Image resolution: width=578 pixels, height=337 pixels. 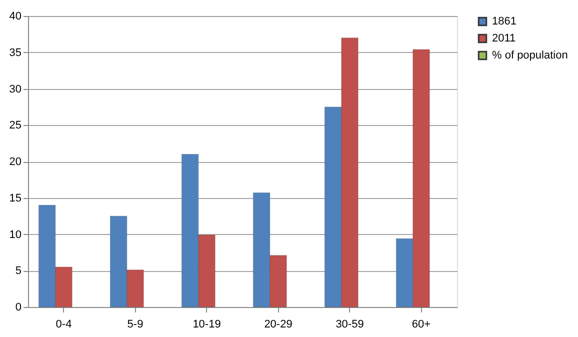 I want to click on x-tick-label: 30-59, so click(x=350, y=324).